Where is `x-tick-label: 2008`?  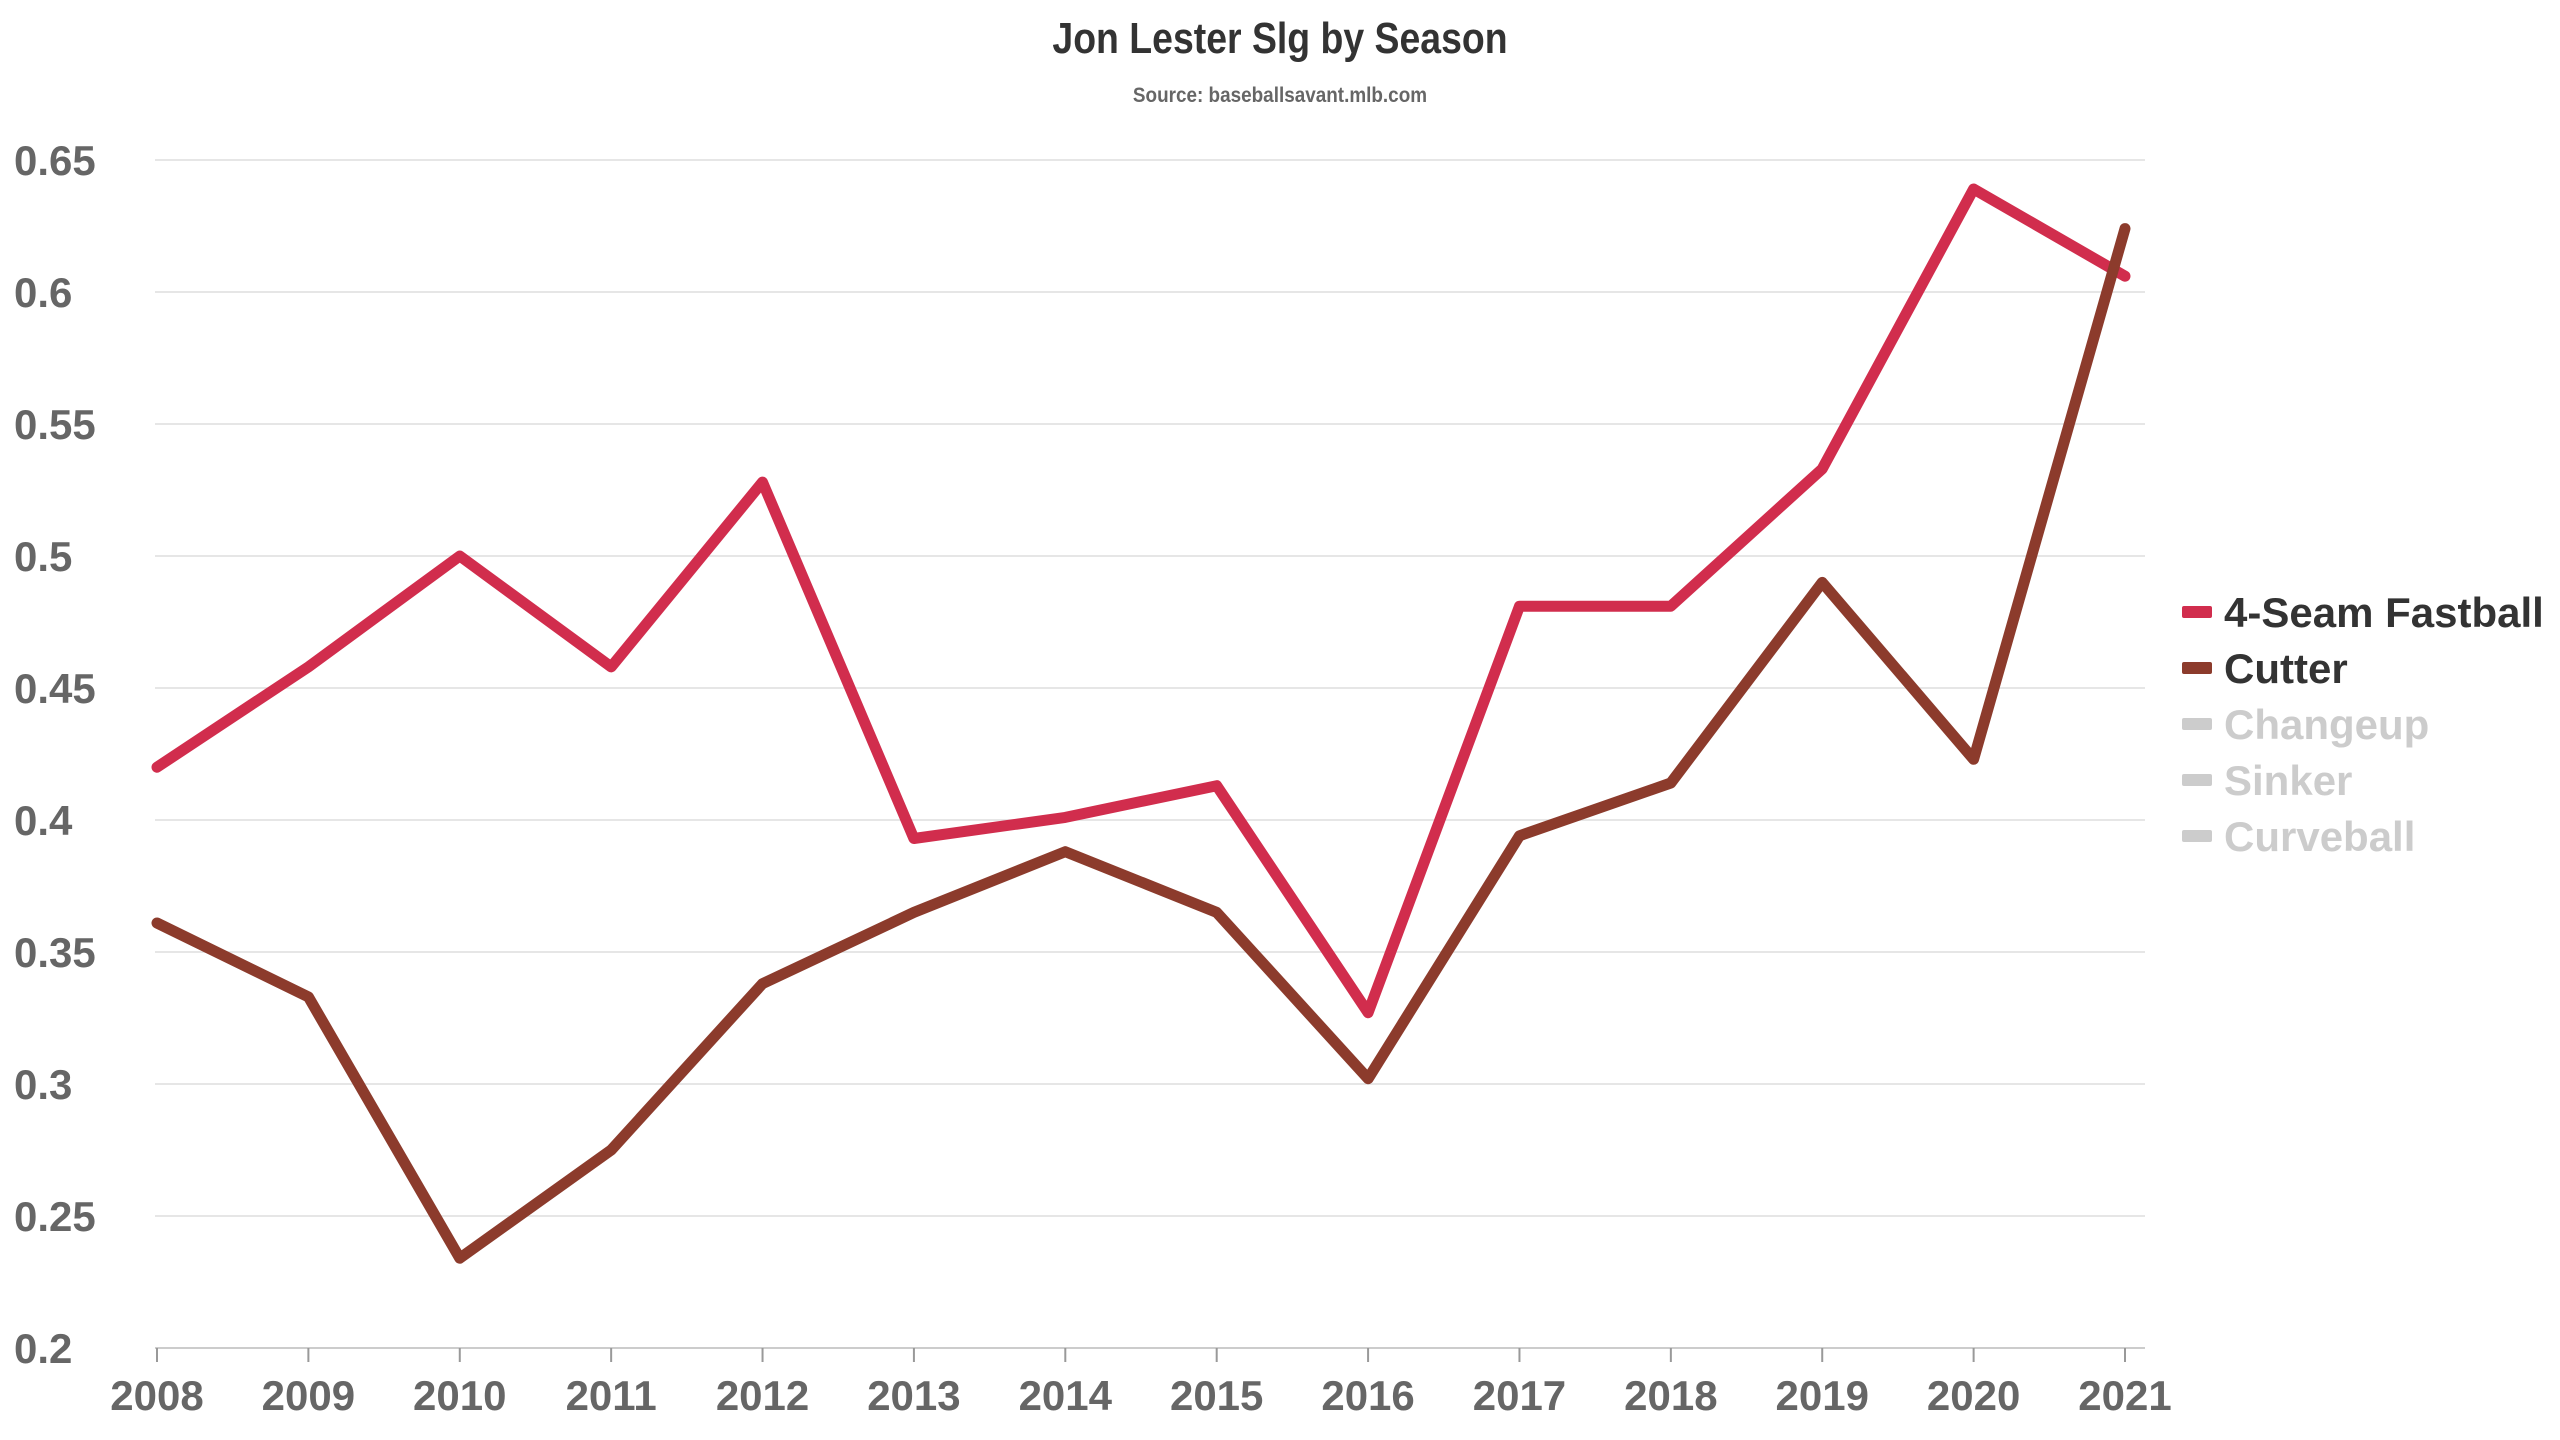
x-tick-label: 2008 is located at coordinates (156, 1395).